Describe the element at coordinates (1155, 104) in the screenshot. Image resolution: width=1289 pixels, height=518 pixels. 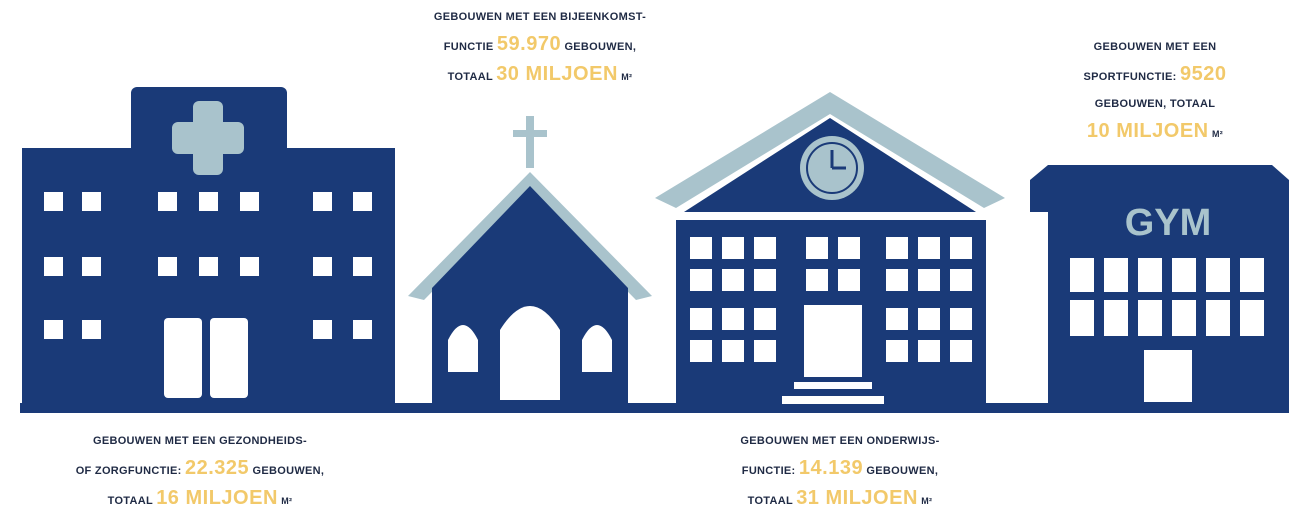
I see `caption-sport-line3: GEBOUWEN, TOTAAL` at that location.